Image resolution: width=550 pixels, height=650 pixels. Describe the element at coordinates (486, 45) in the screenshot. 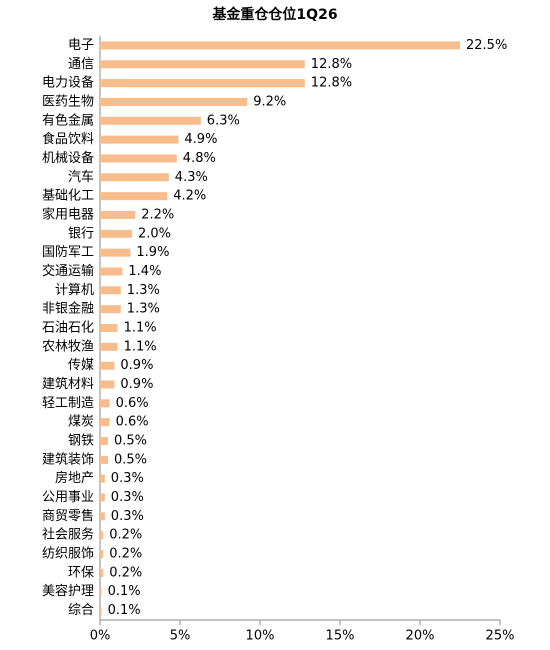

I see `value-label: 22.5%` at that location.